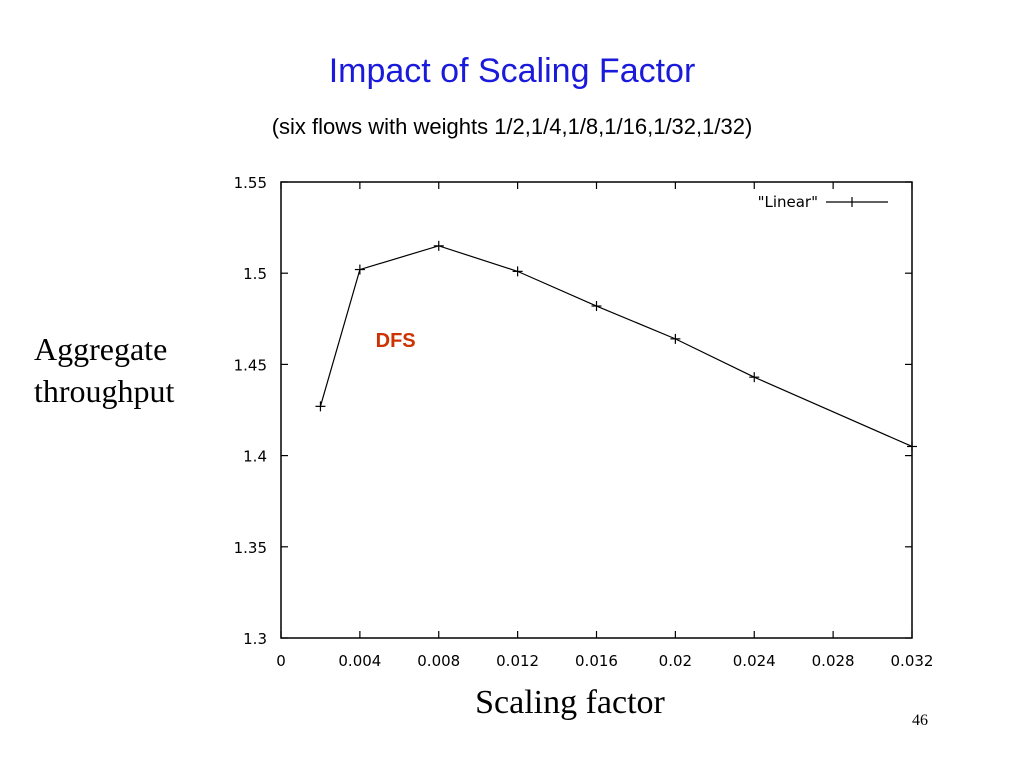  What do you see at coordinates (101, 349) in the screenshot?
I see `y-axis-label-line-1: Aggregate` at bounding box center [101, 349].